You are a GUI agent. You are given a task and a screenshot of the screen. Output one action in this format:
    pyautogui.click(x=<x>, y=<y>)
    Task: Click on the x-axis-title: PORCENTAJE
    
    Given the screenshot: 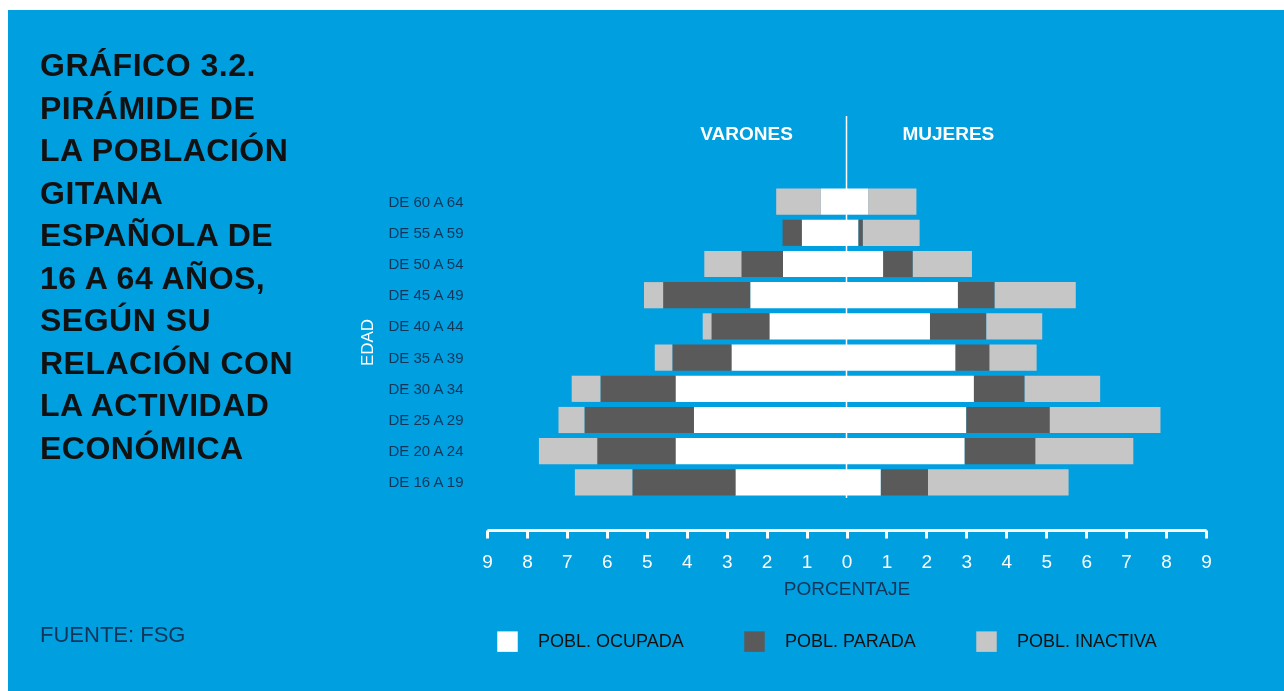 What is the action you would take?
    pyautogui.click(x=847, y=588)
    